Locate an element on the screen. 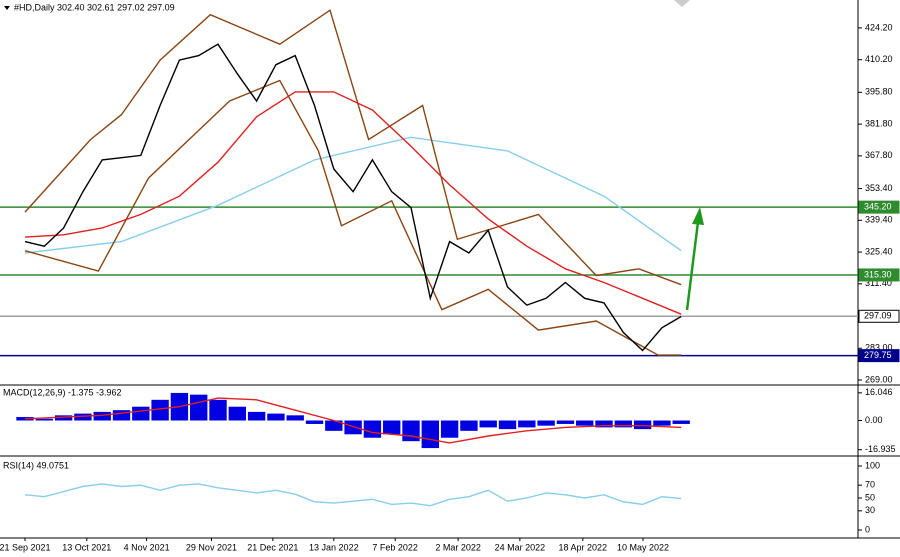  y-tick-label: 269.00 is located at coordinates (879, 379).